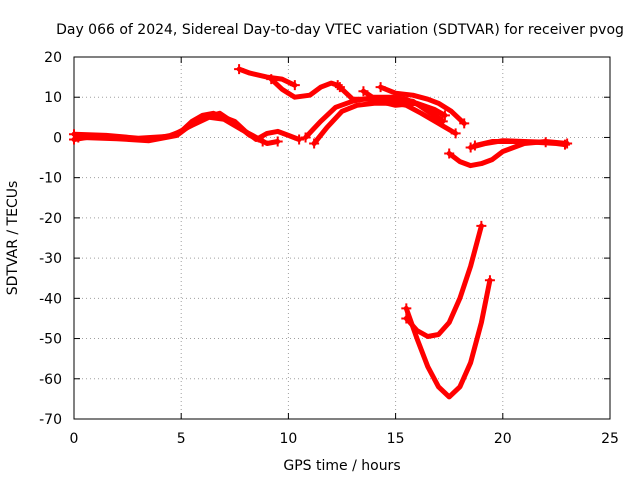 The width and height of the screenshot is (640, 480). Describe the element at coordinates (13, 238) in the screenshot. I see `y-axis-label: SDTVAR / TECUs` at that location.